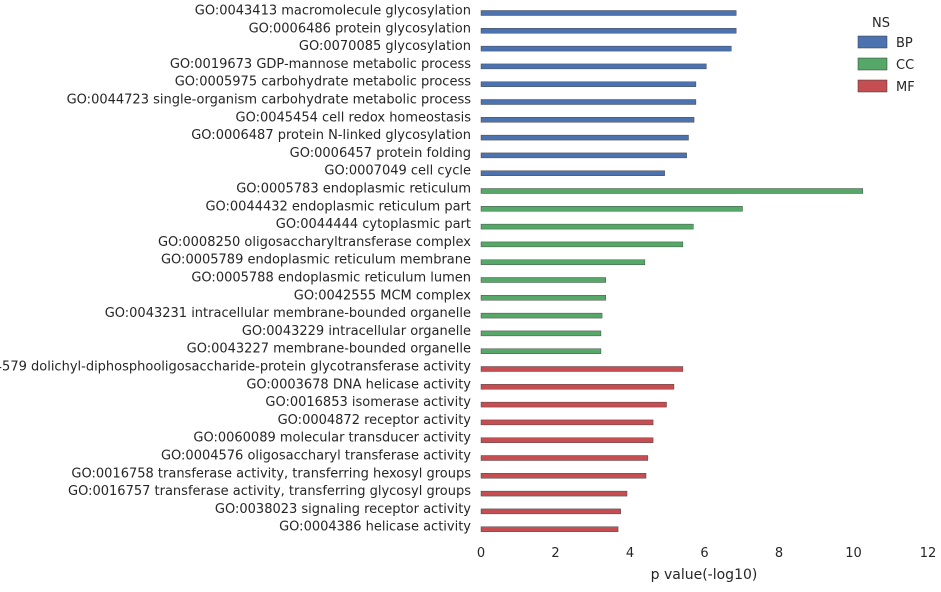 This screenshot has width=941, height=592. Describe the element at coordinates (385, 46) in the screenshot. I see `category-label: GO:0070085 glycosylation` at that location.